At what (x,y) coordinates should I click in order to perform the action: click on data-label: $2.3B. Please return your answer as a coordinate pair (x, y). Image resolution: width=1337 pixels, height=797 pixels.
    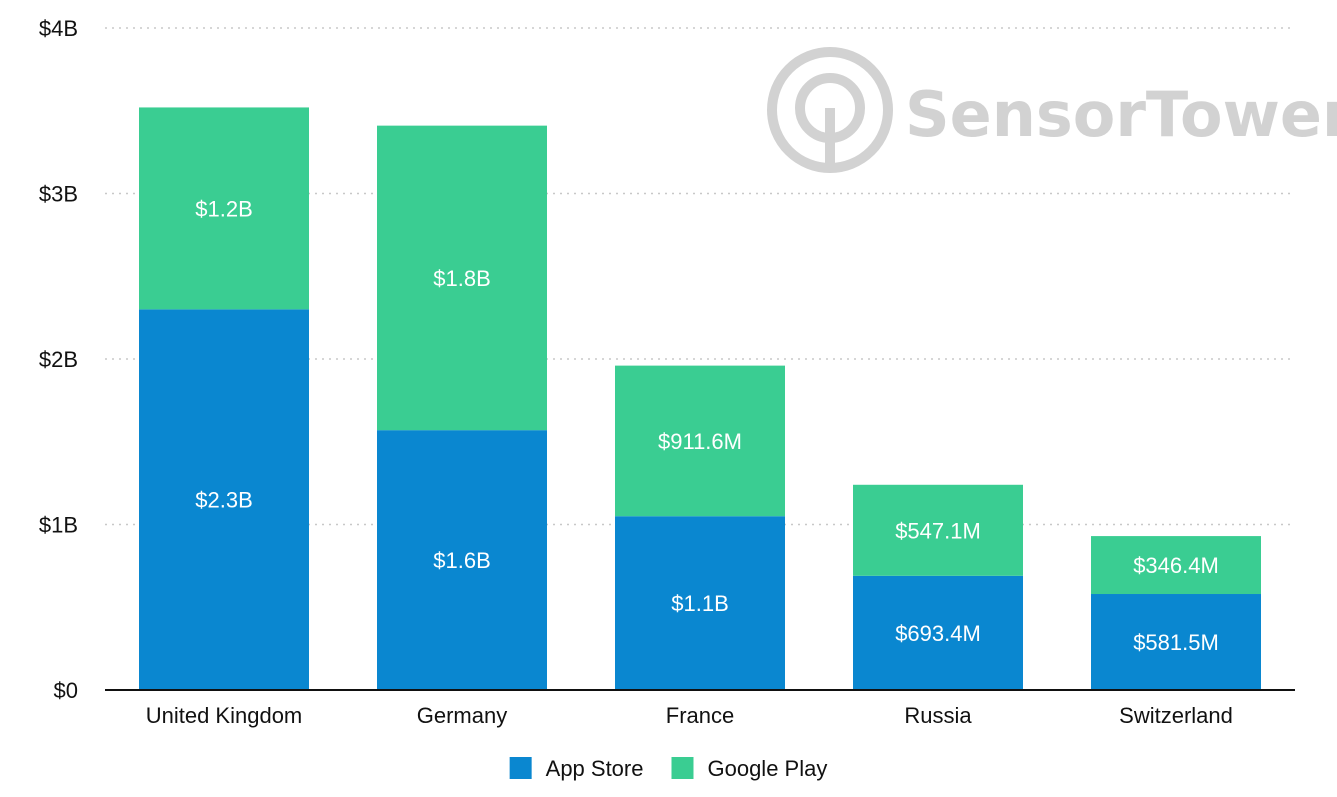
    Looking at the image, I should click on (224, 500).